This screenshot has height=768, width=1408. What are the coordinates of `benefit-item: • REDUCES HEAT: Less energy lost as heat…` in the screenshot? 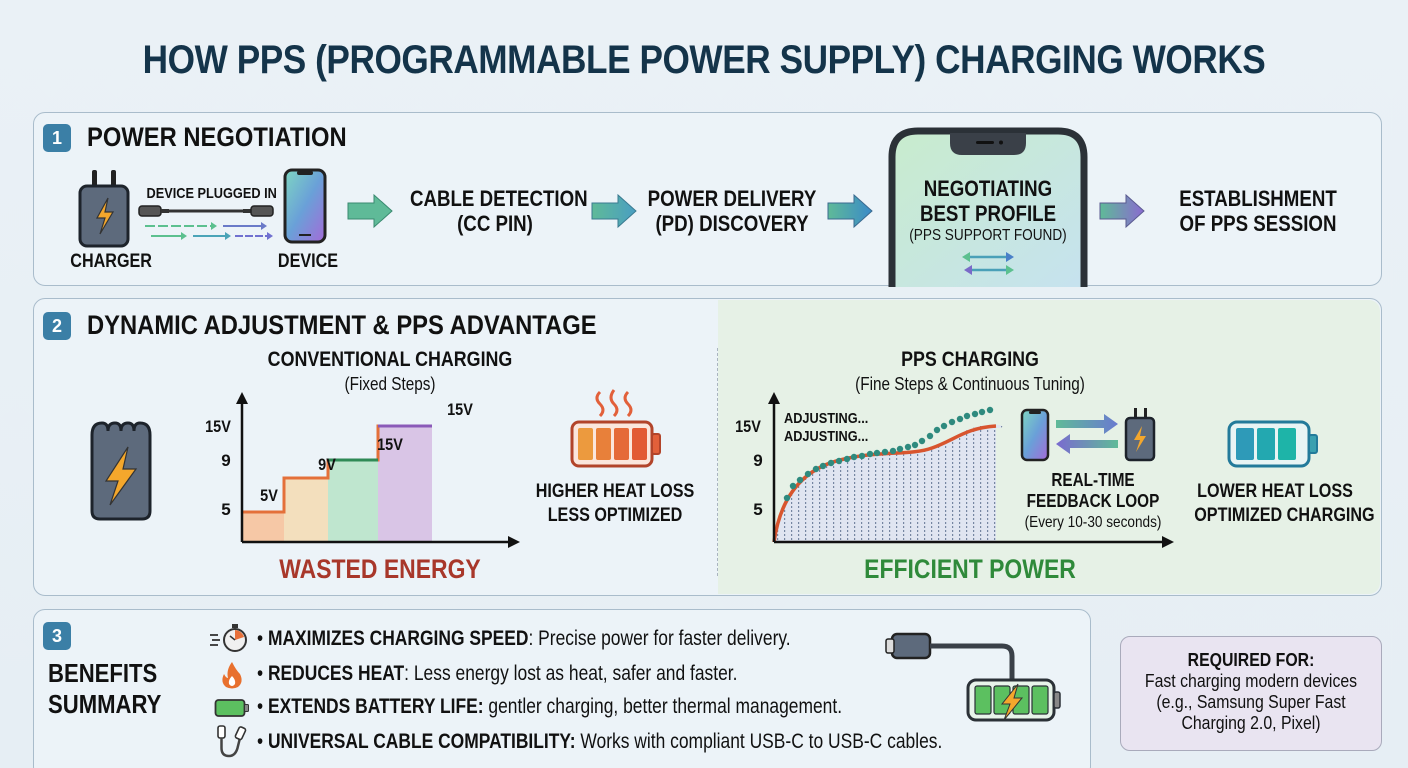 It's located at (497, 673).